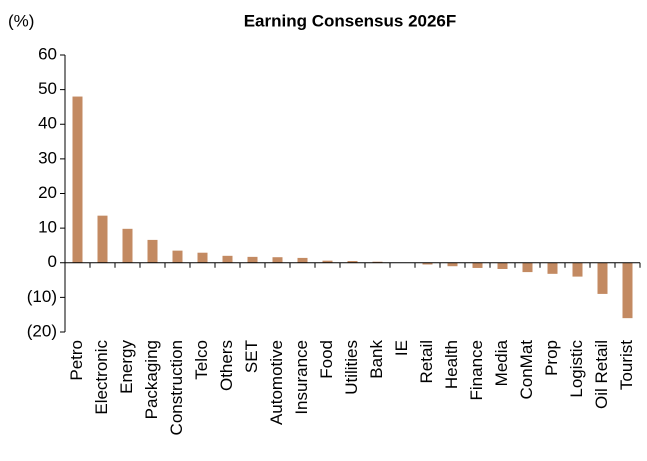  Describe the element at coordinates (226, 365) in the screenshot. I see `x-tick-label: Others` at that location.